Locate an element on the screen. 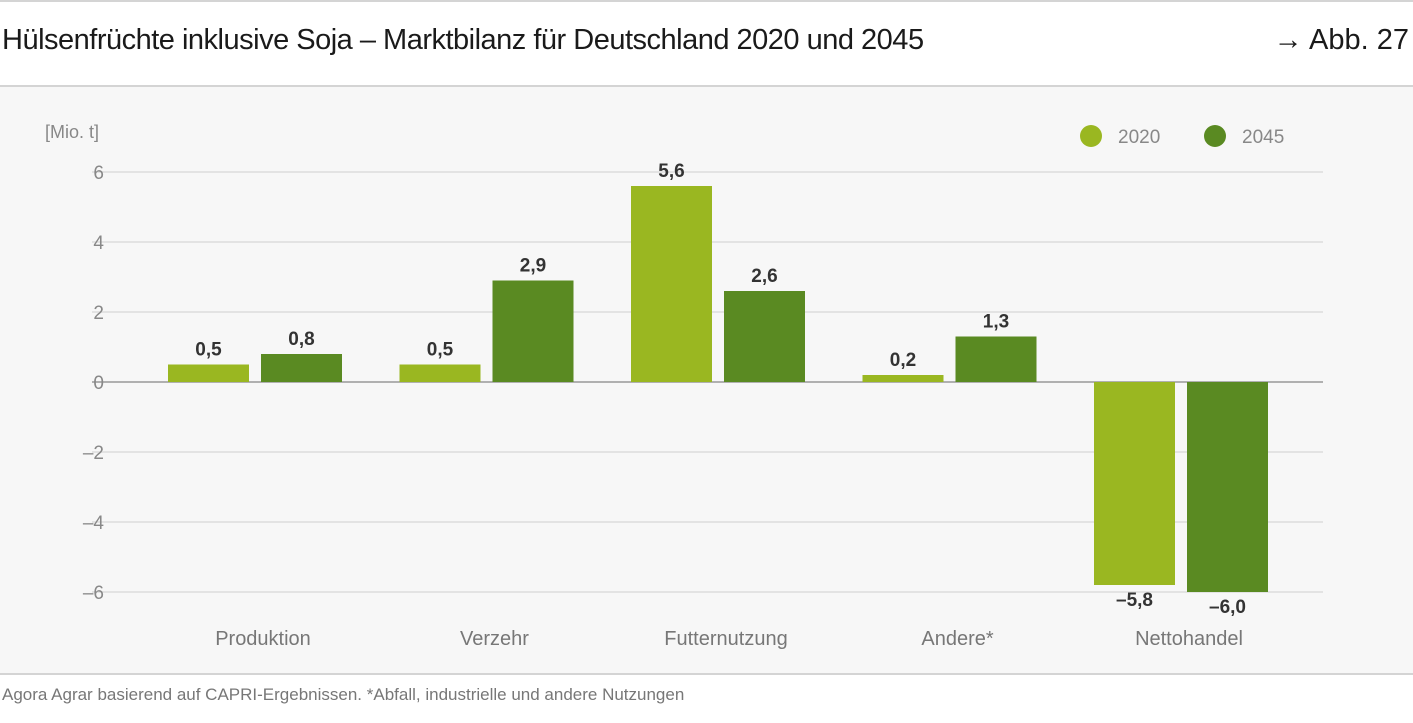 The width and height of the screenshot is (1413, 723). data-label: 0,8 is located at coordinates (301, 339).